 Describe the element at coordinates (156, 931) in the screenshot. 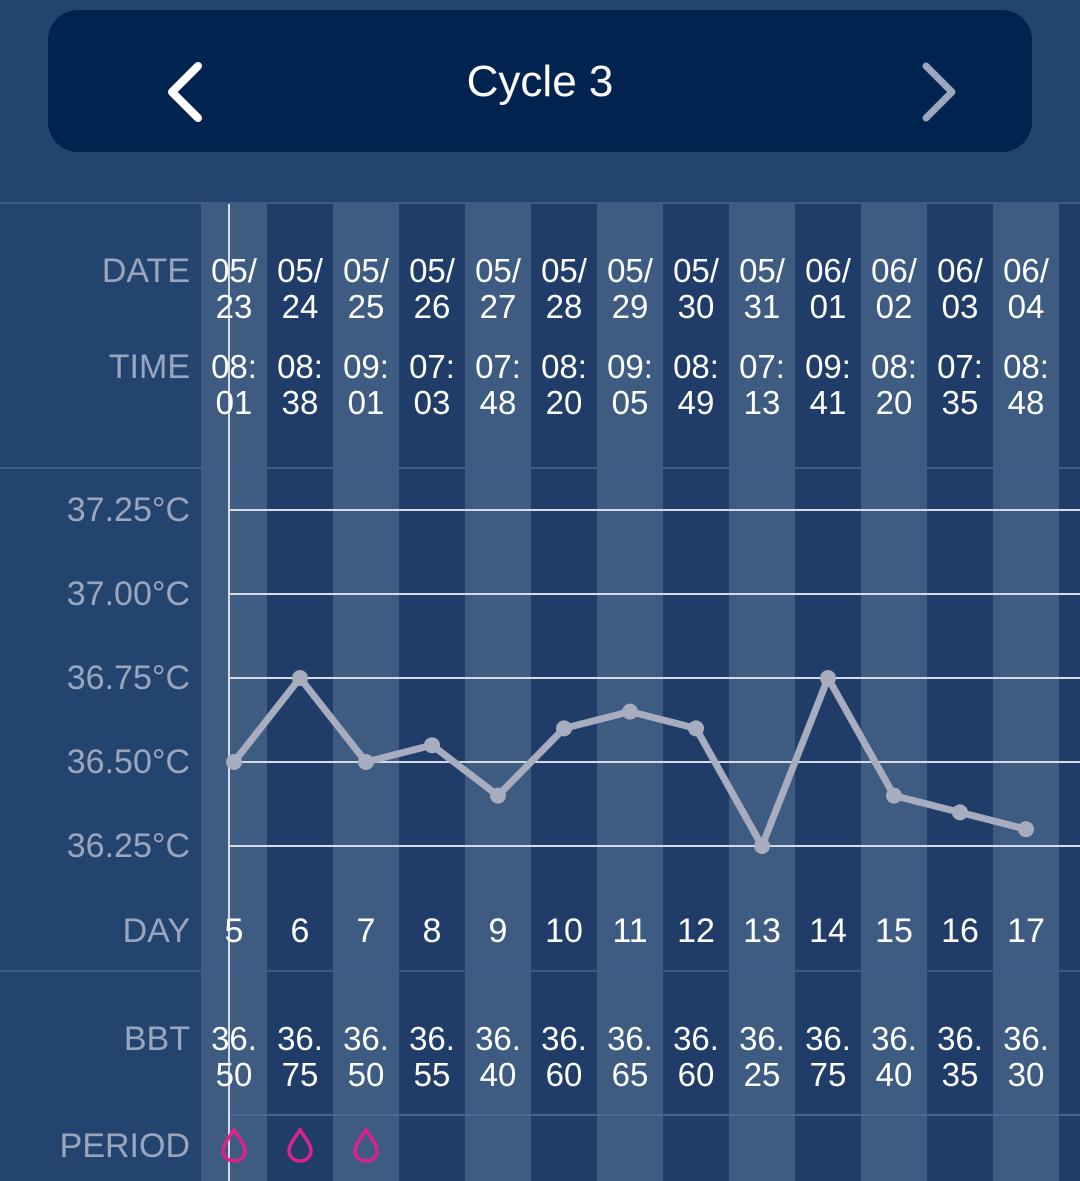

I see `day-row-label: DAY` at that location.